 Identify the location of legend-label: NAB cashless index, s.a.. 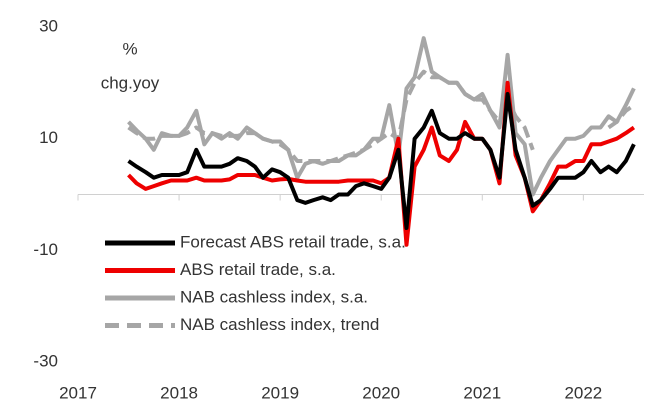
(274, 296).